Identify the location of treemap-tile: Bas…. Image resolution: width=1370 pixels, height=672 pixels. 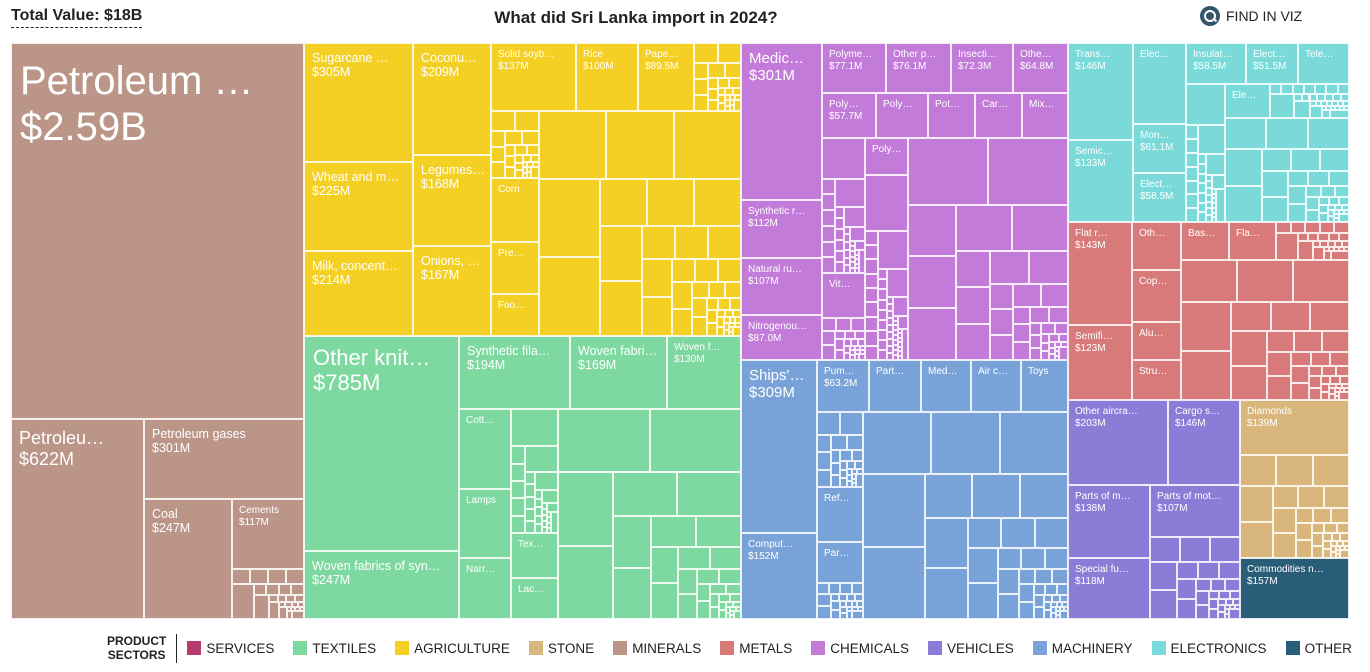
(1205, 241).